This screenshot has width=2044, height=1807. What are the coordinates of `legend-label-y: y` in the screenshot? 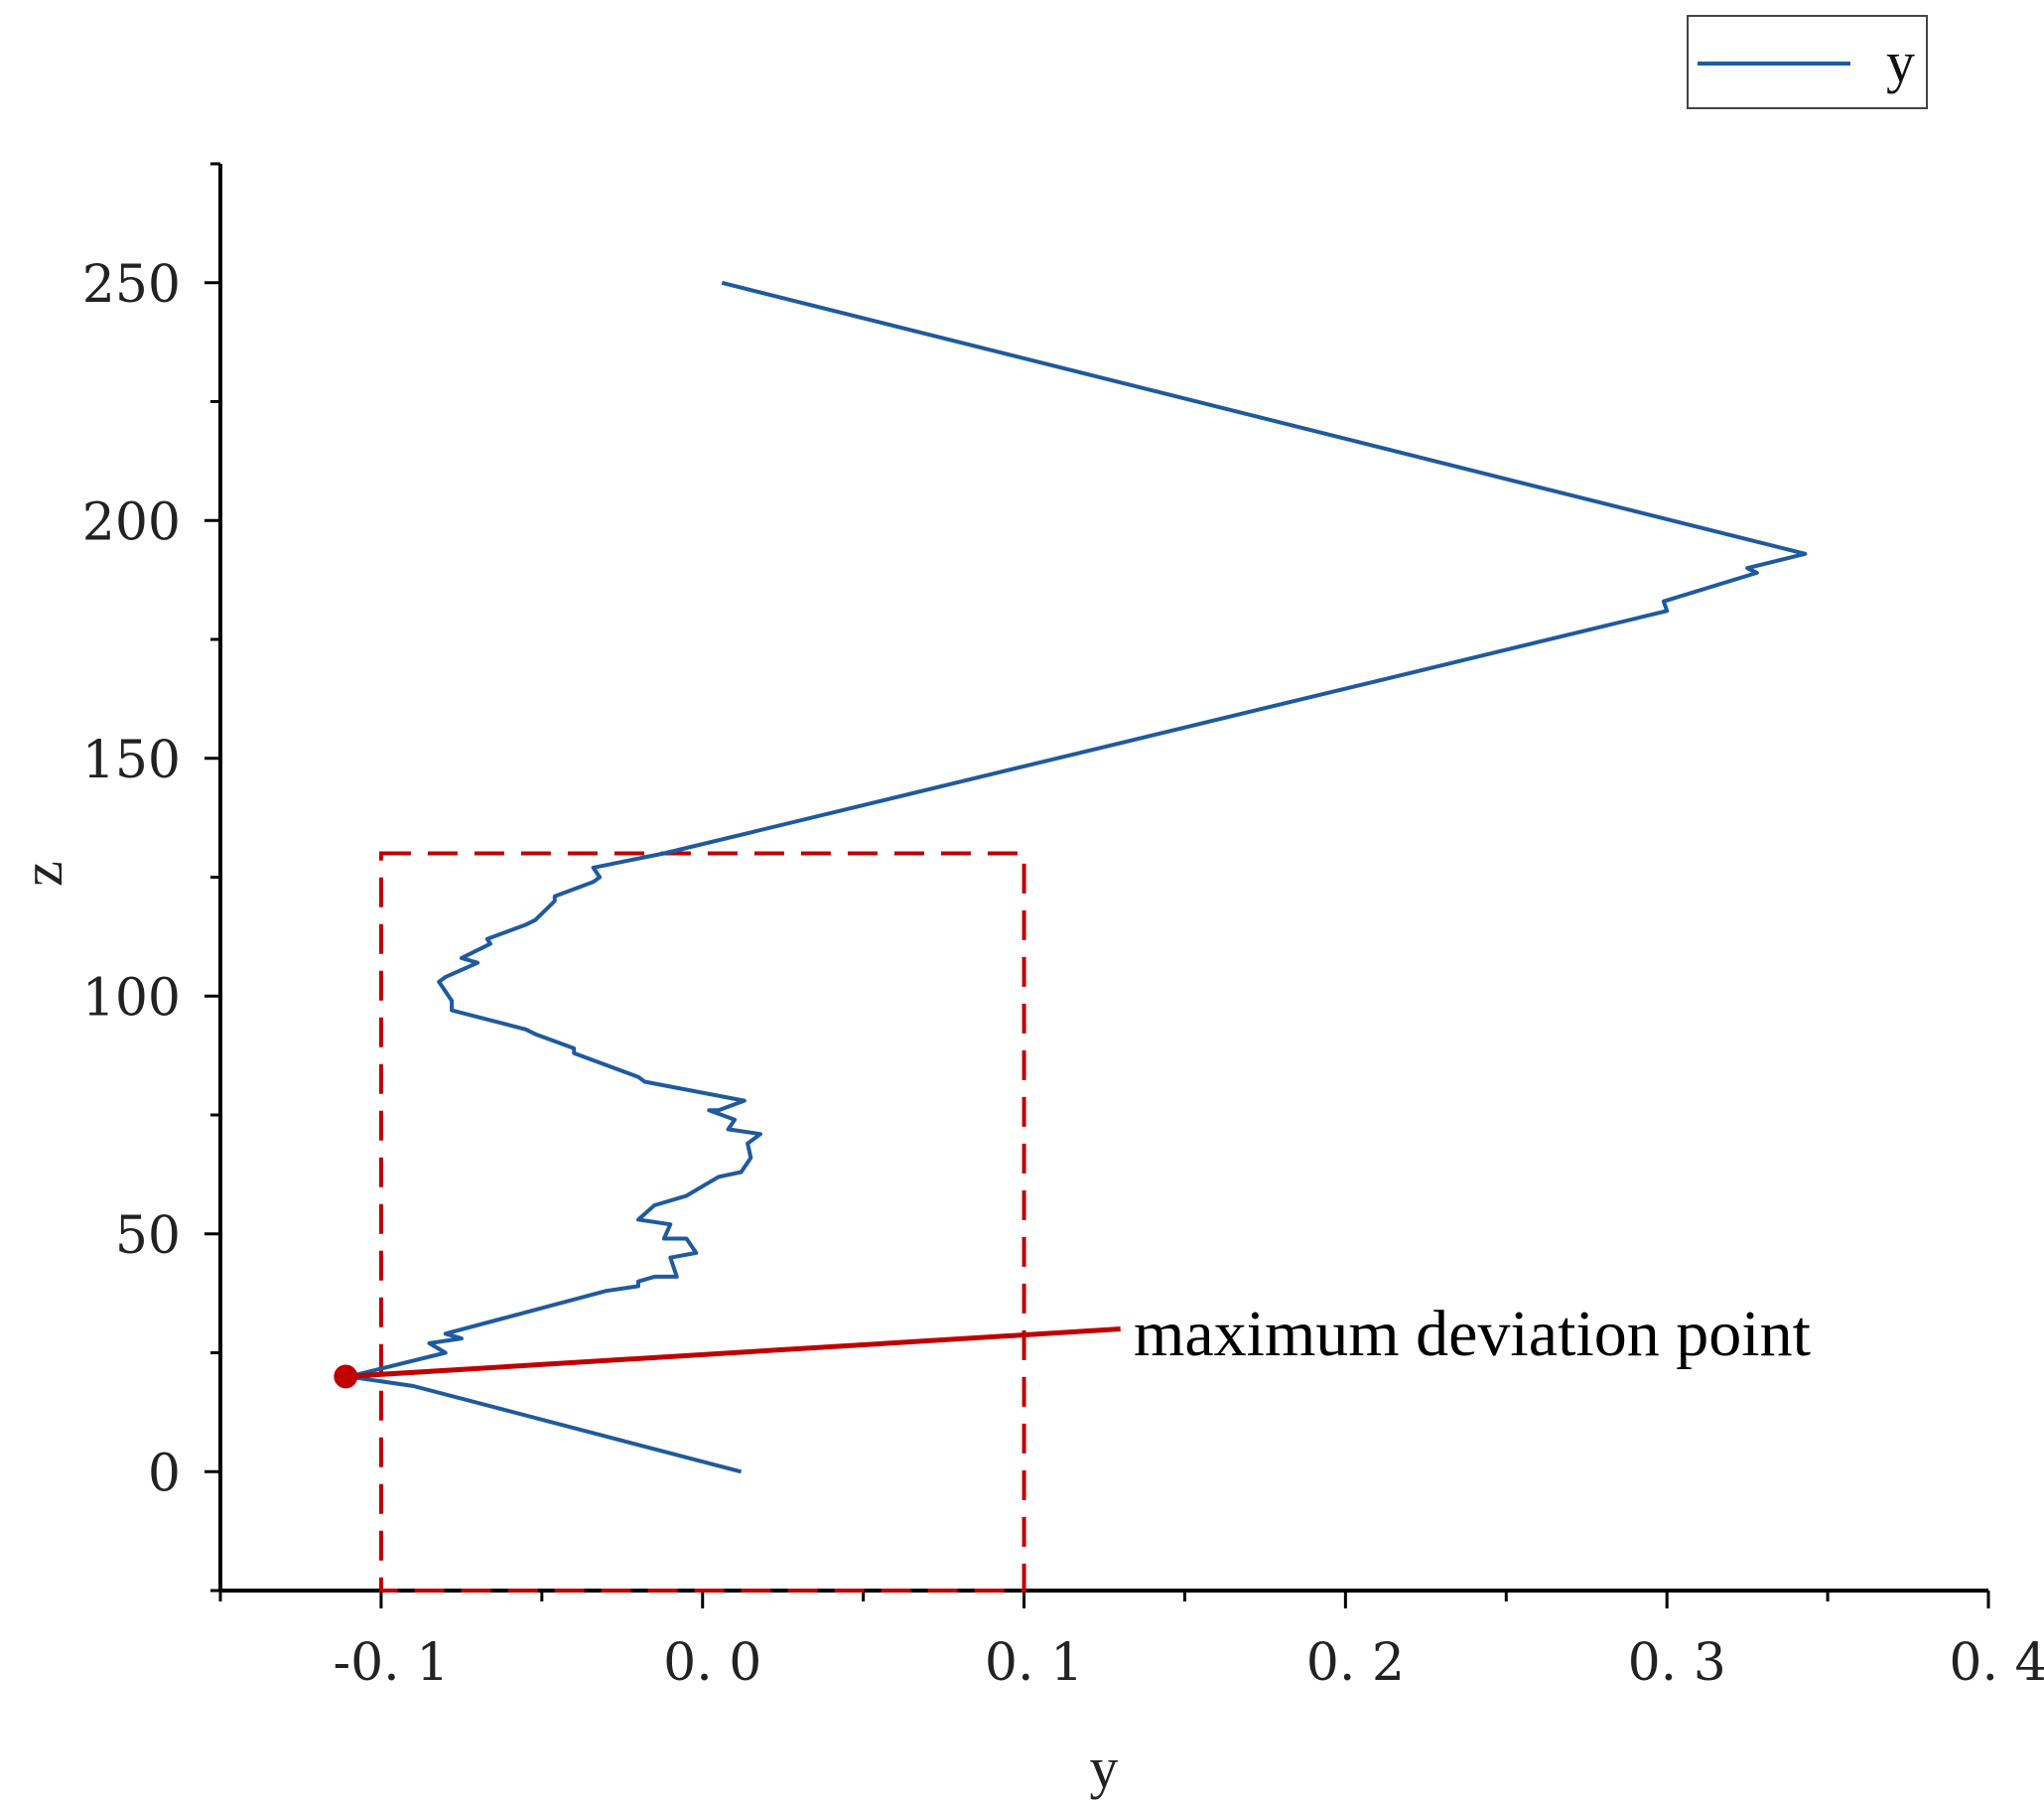 It's located at (1901, 62).